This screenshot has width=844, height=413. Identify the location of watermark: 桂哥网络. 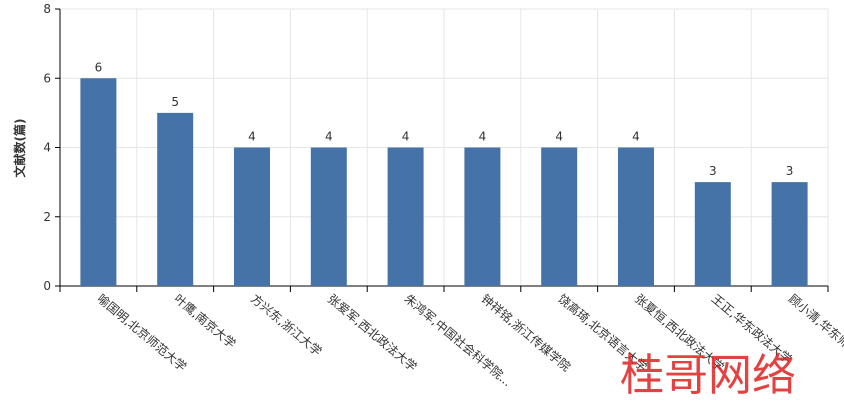
(708, 375).